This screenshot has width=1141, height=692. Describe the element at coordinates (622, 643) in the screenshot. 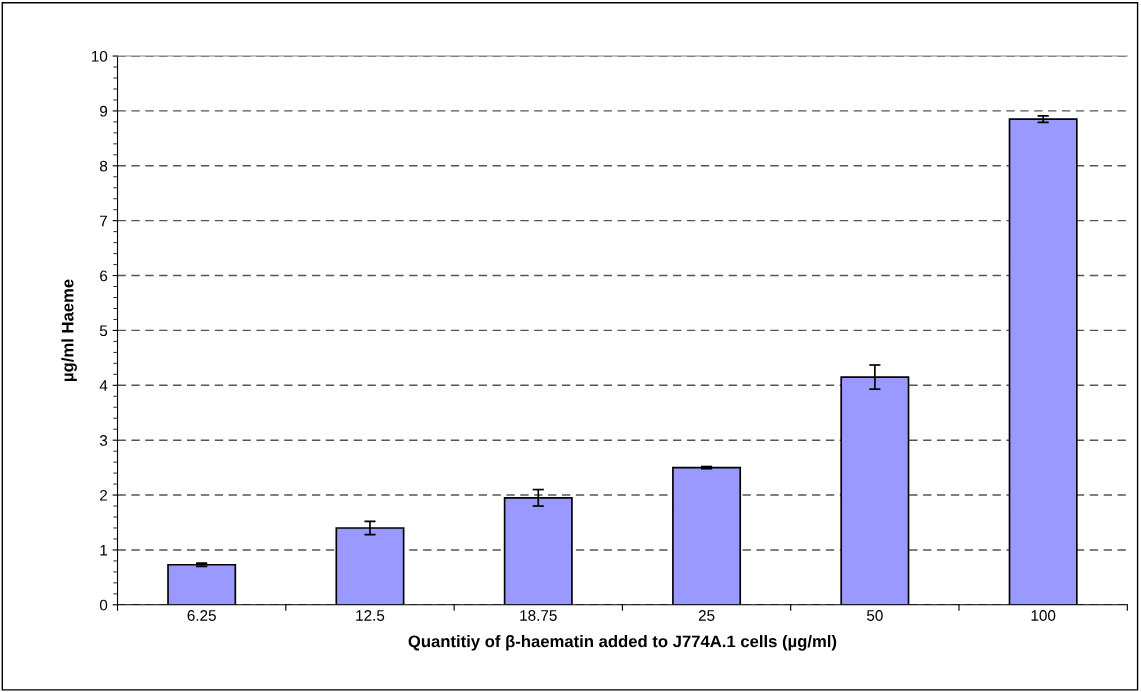

I see `x-axis-title: Quantitiy of β-haematin added to J774A.1 cells (µg/ml)` at that location.